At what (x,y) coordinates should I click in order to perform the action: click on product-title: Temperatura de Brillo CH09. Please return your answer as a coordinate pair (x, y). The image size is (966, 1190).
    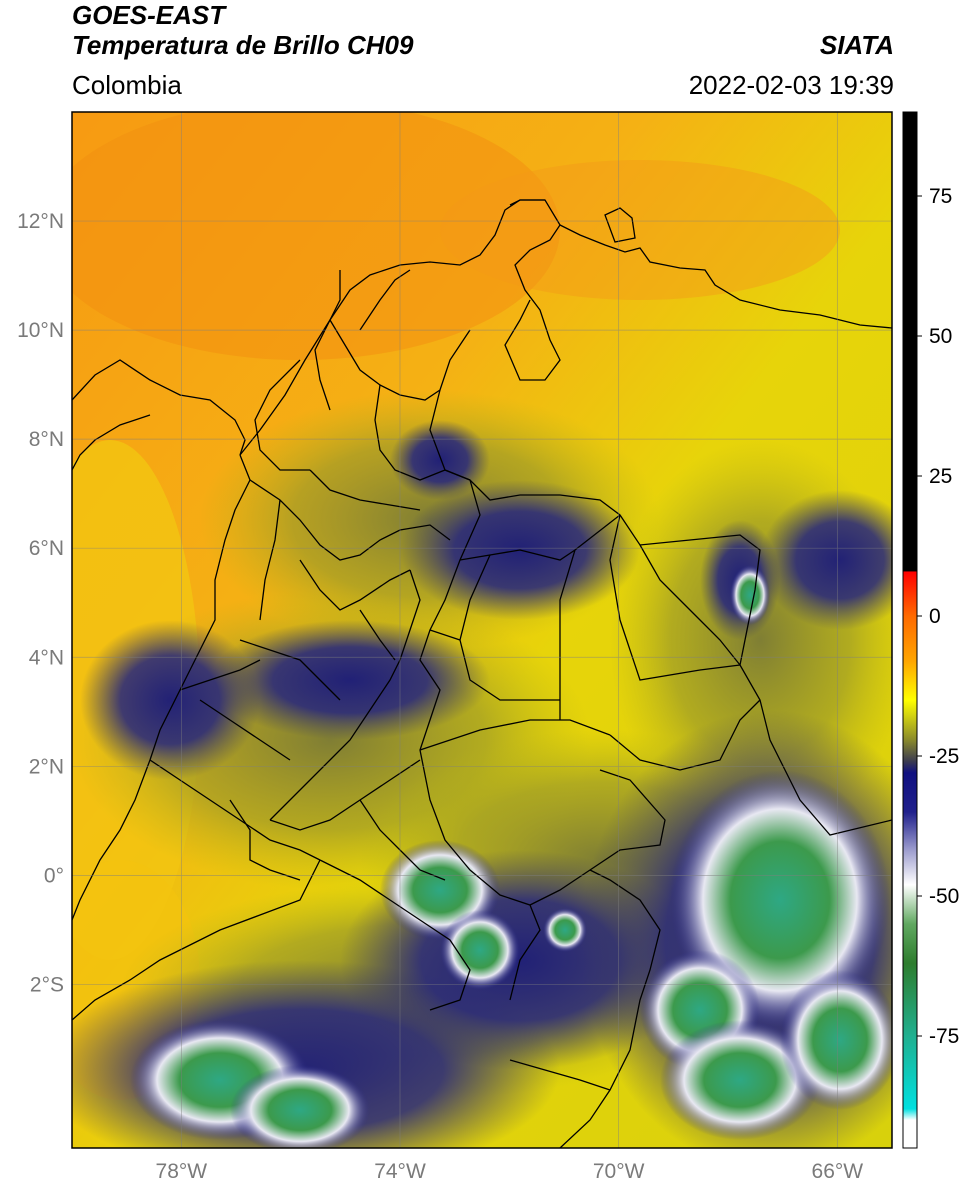
    Looking at the image, I should click on (243, 45).